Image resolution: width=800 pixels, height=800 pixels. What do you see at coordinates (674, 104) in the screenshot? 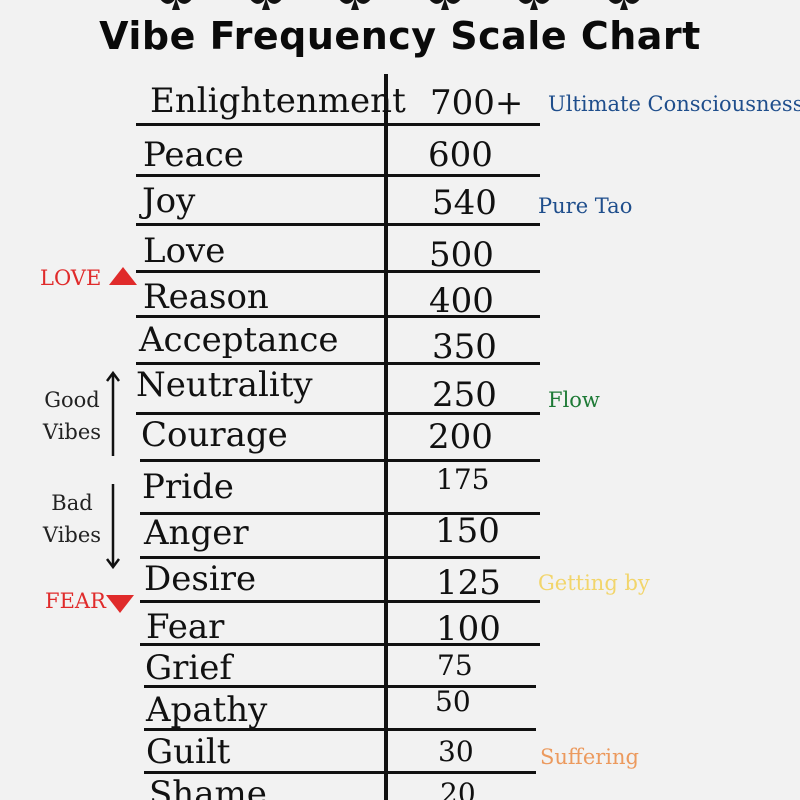
I see `note-ultimate-consciousness: Ultimate Consciousness` at bounding box center [674, 104].